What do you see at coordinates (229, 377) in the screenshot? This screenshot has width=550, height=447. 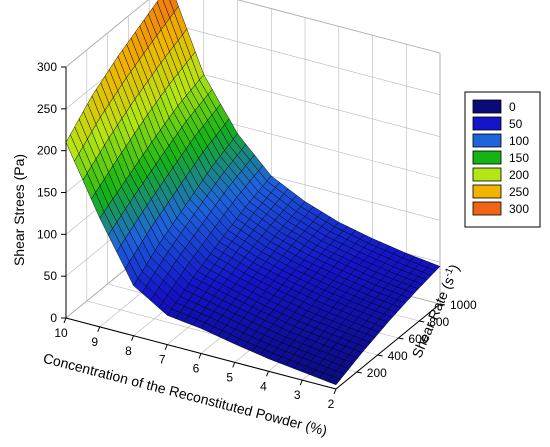 I see `x-tick-label: 5` at bounding box center [229, 377].